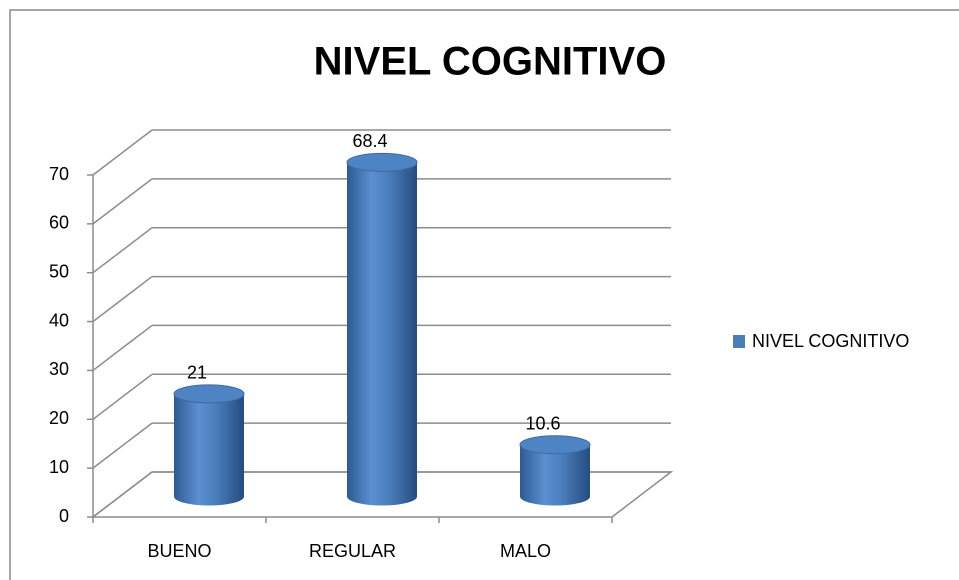 The image size is (959, 580). Describe the element at coordinates (59, 174) in the screenshot. I see `y-tick-label: 70` at that location.